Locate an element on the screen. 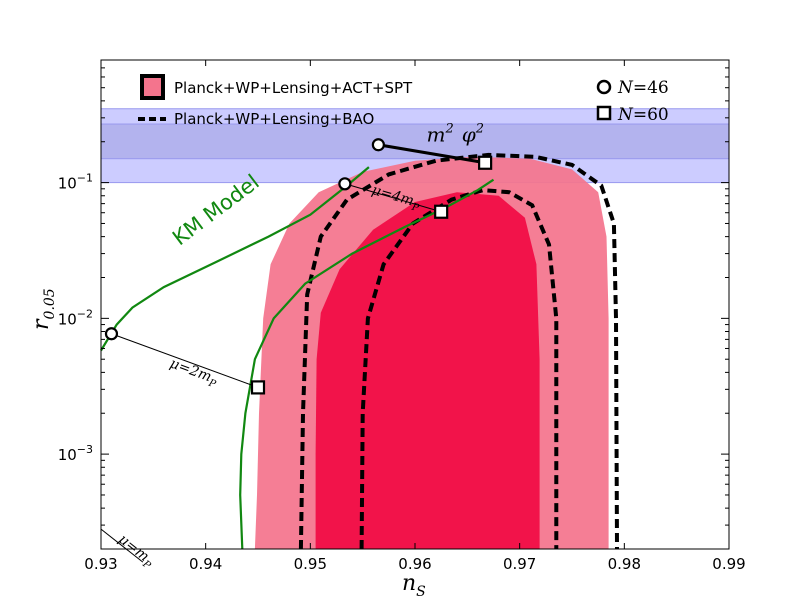 This screenshot has height=612, width=812. x-tick-label-4: 0.97 is located at coordinates (519, 564).